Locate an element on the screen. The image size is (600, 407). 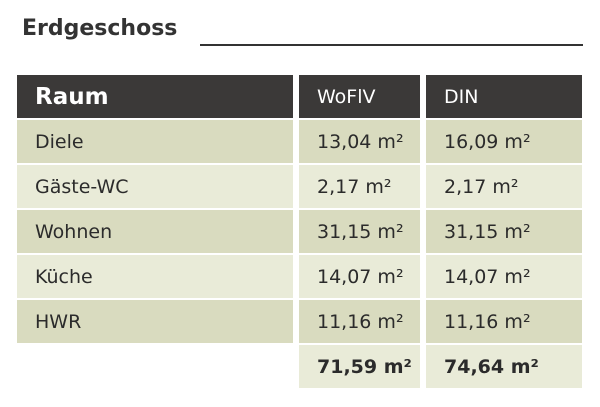
room-cell: Diele is located at coordinates (155, 141).